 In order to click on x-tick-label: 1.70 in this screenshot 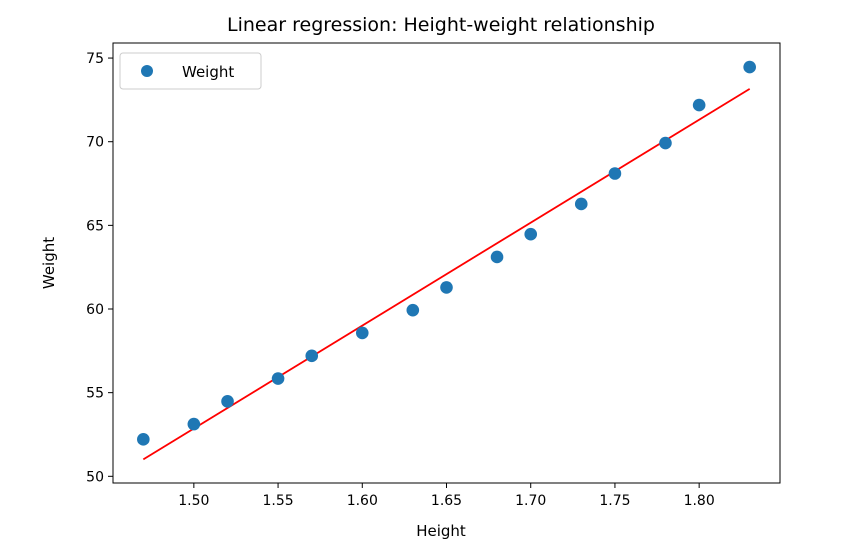, I will do `click(530, 501)`.